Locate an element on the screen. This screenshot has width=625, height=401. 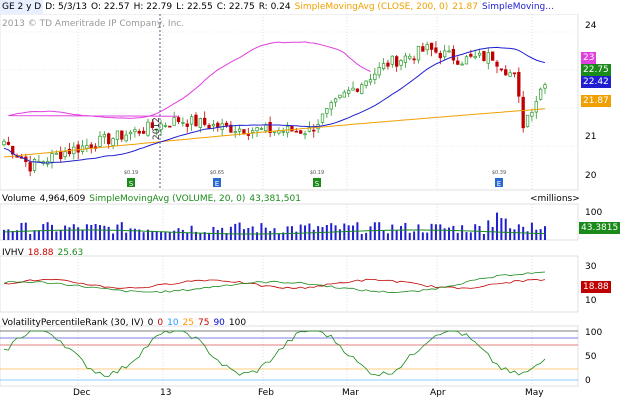
sma50-badge: 22.42 is located at coordinates (596, 82).